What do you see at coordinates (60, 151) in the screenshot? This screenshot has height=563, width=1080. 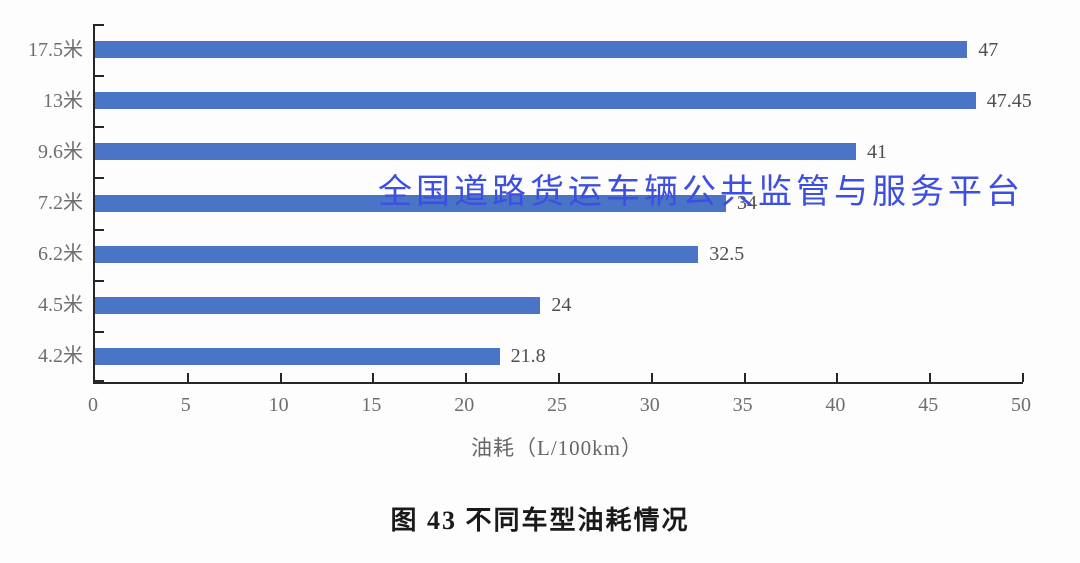 I see `category-label: 9.6米` at bounding box center [60, 151].